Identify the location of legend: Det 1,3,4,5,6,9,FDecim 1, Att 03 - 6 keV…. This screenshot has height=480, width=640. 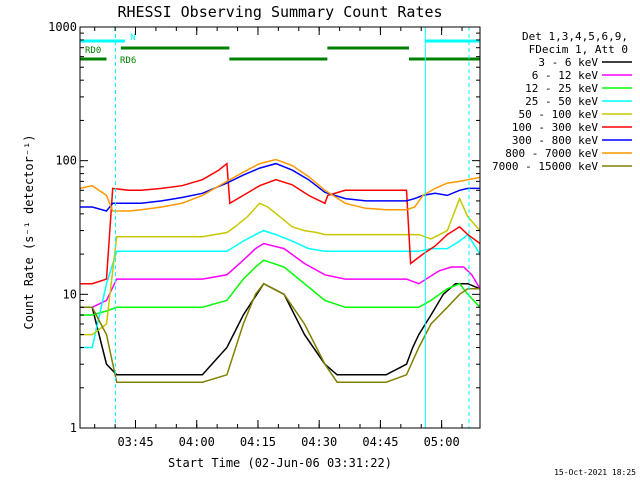
(562, 101).